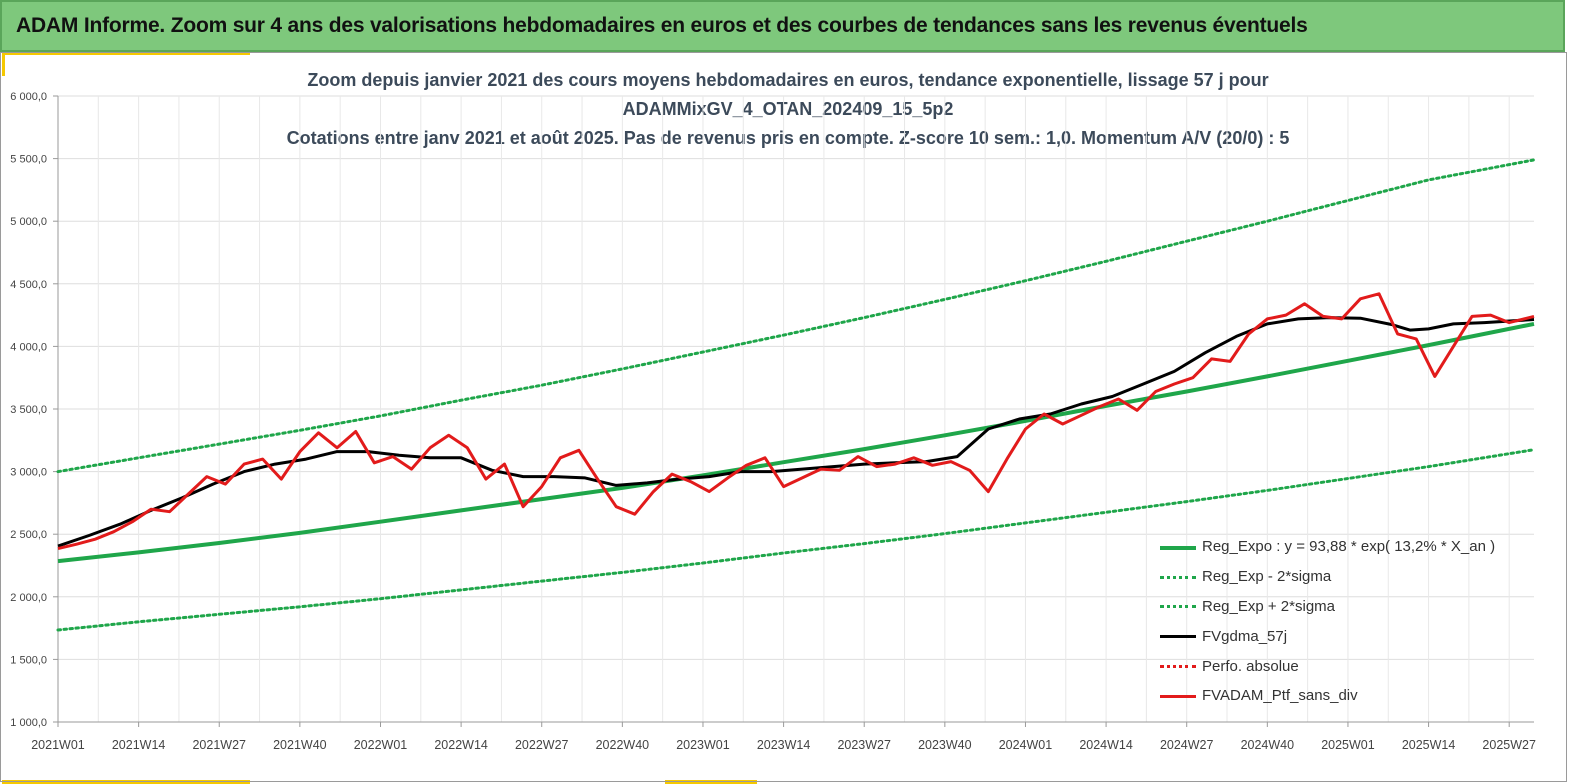 The height and width of the screenshot is (784, 1569). Describe the element at coordinates (1187, 745) in the screenshot. I see `x-tick-label-14: 2024W27` at that location.